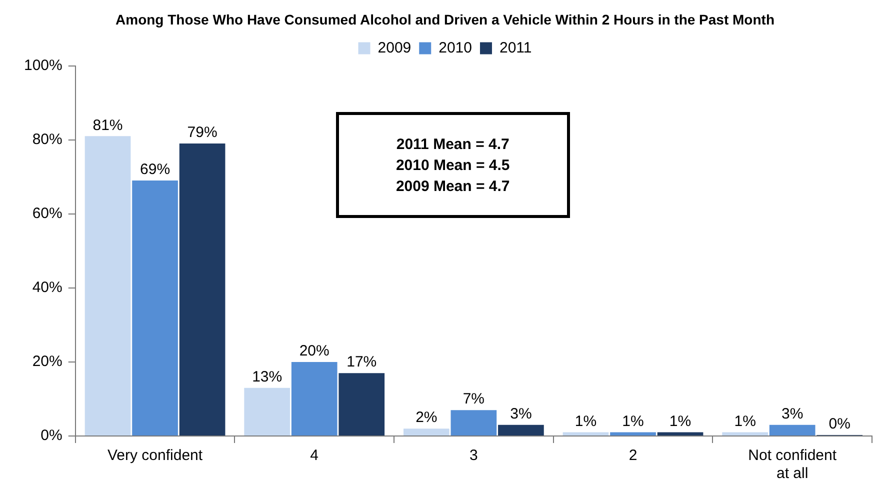  Describe the element at coordinates (155, 455) in the screenshot. I see `x-tick-label: Very confident` at that location.